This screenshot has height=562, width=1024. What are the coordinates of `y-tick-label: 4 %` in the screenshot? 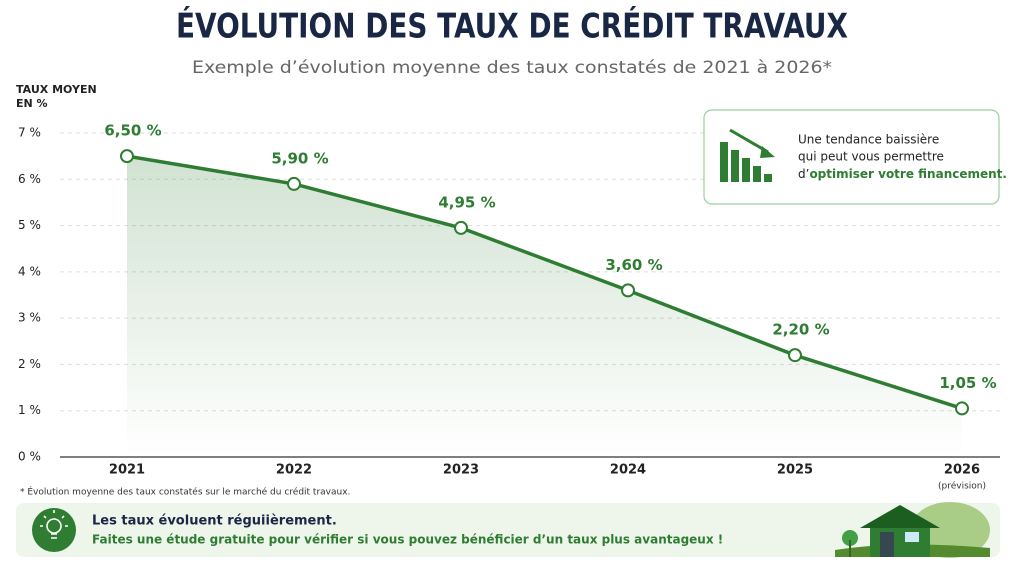 It's located at (29, 271).